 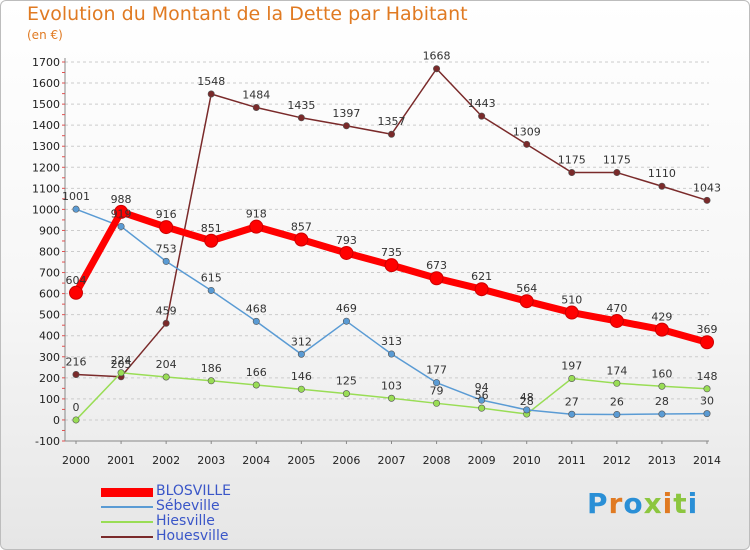 I want to click on unit-label: (en €), so click(x=45, y=35).